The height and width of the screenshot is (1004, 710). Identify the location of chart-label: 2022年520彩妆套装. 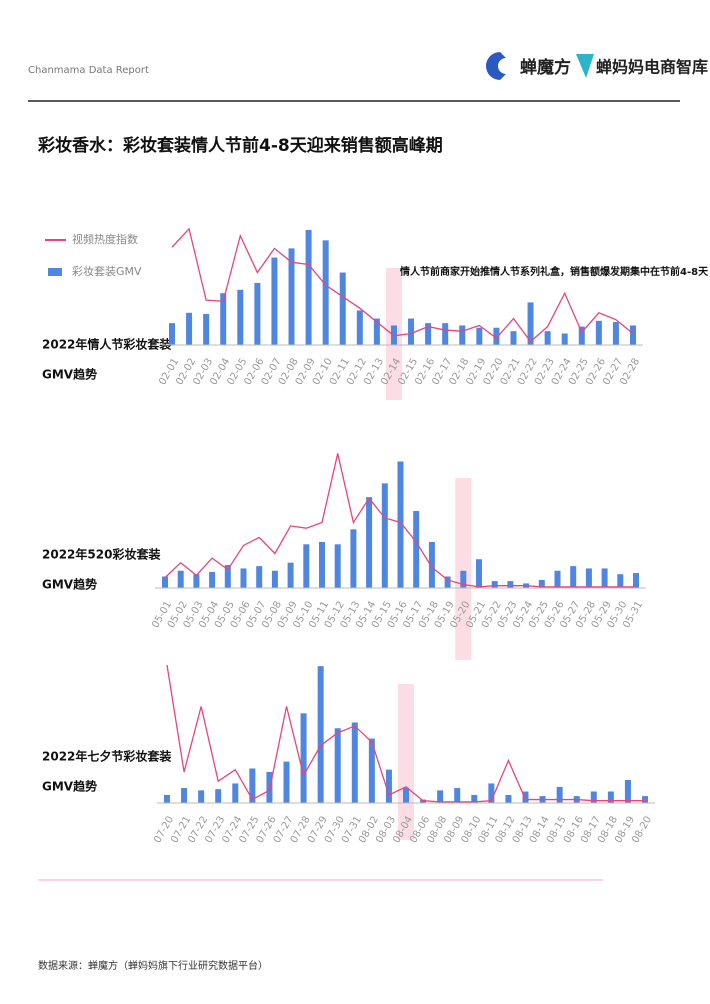
(101, 554).